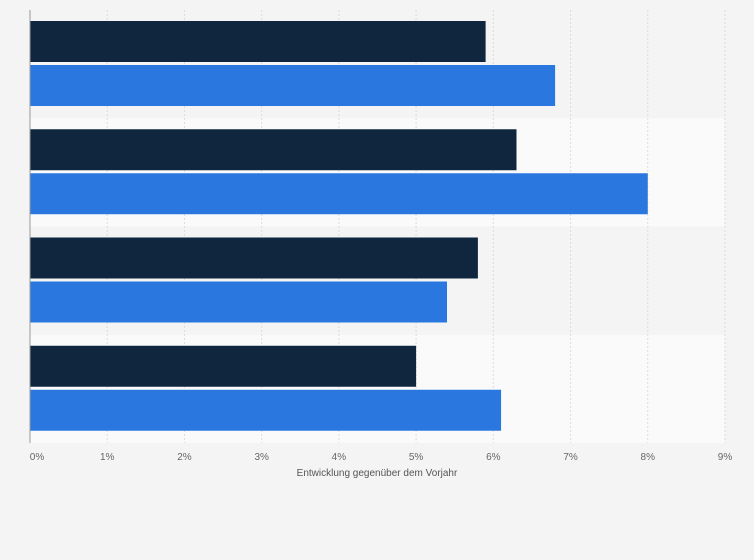  Describe the element at coordinates (381, 457) in the screenshot. I see `x-tick-labels: 0% 1% 2% 3% 4% 5% 6% 7% 8% 9%` at that location.